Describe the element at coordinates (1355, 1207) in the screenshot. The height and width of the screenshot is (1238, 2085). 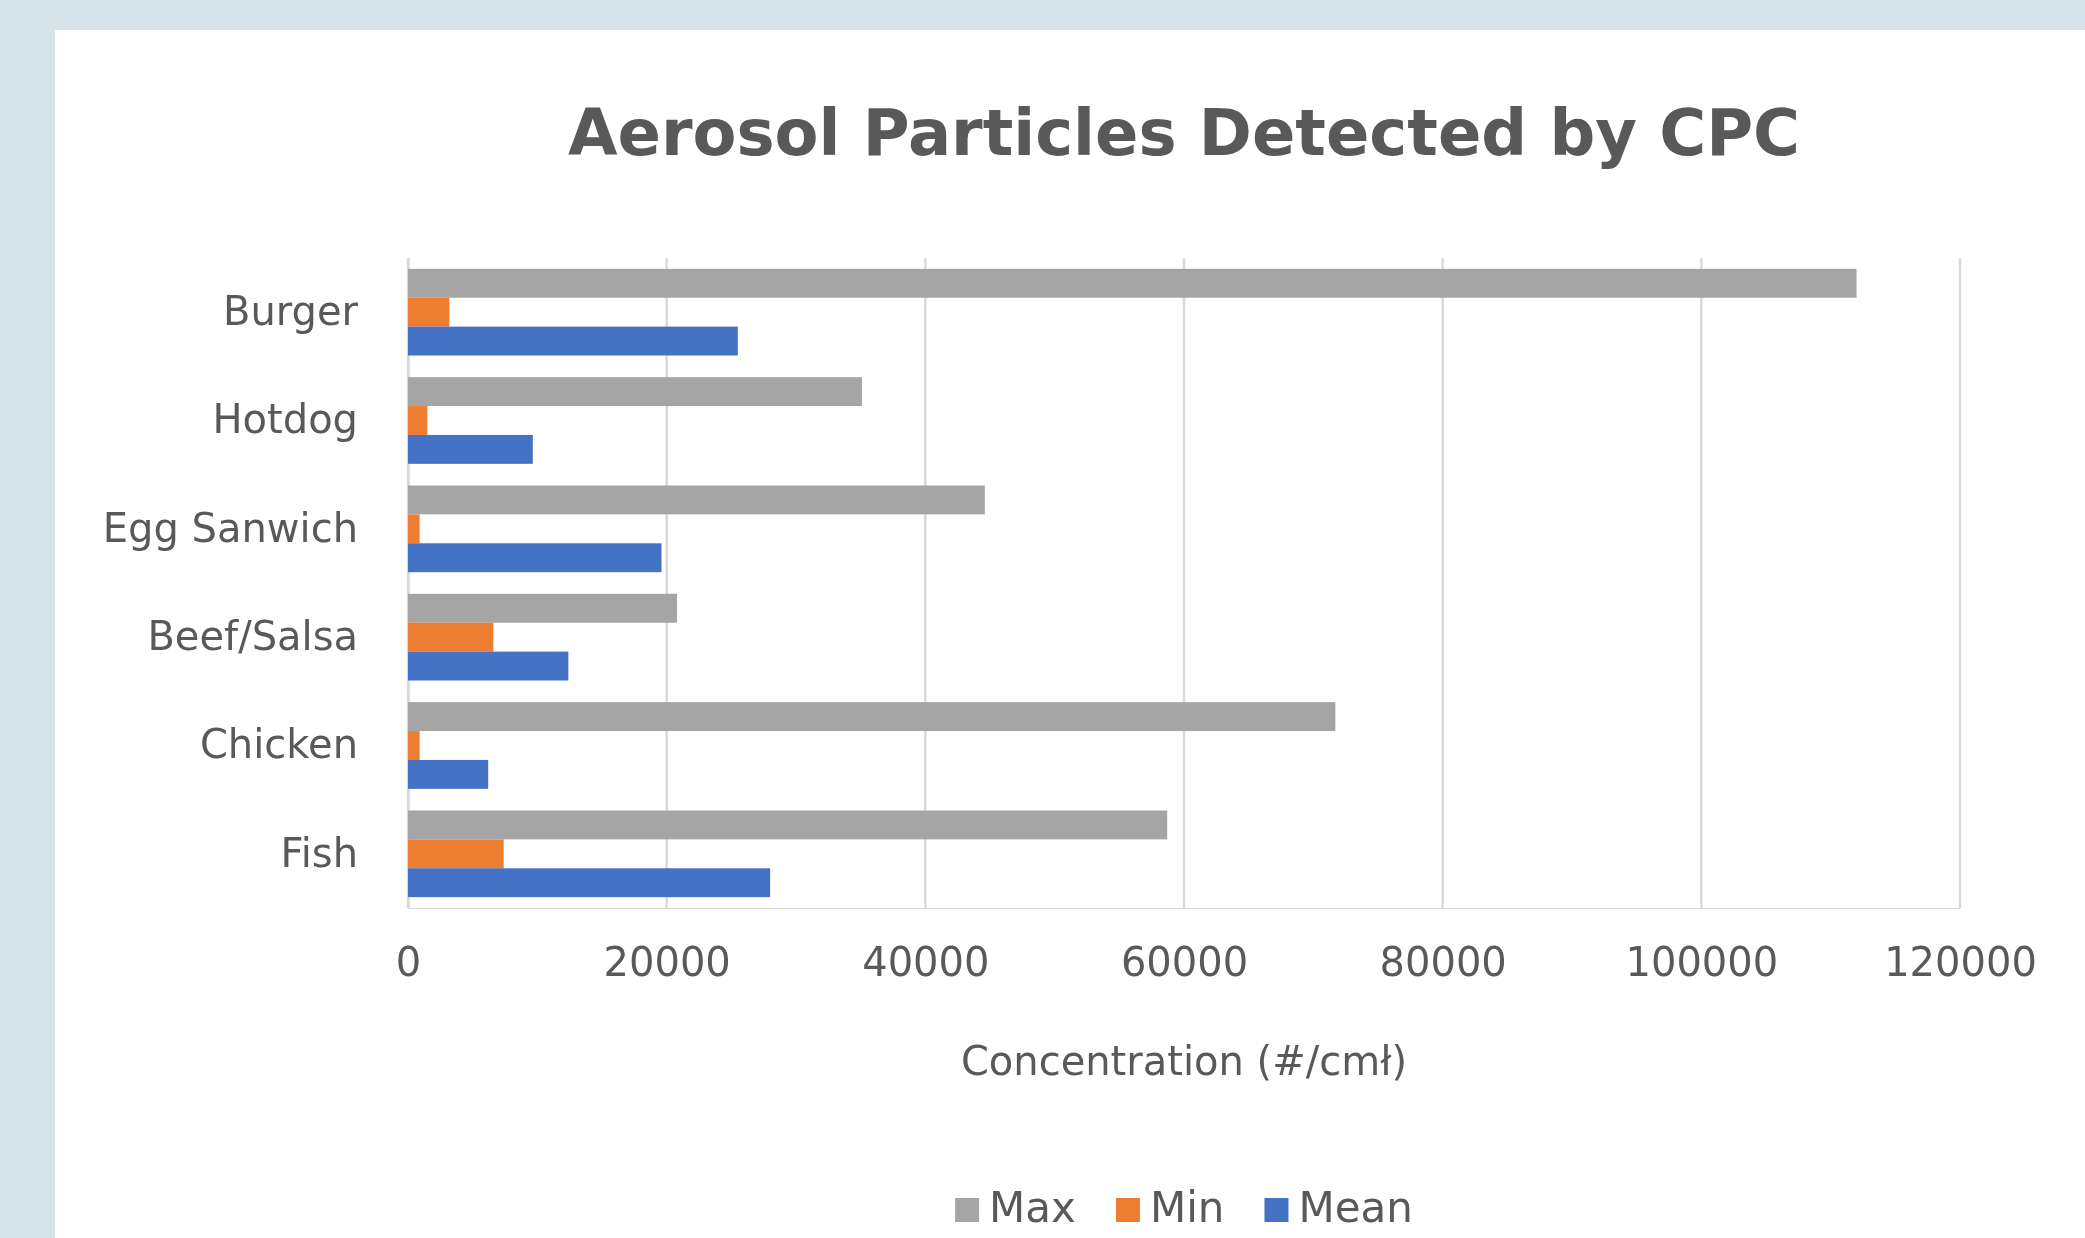
I see `legend-label: Mean` at that location.